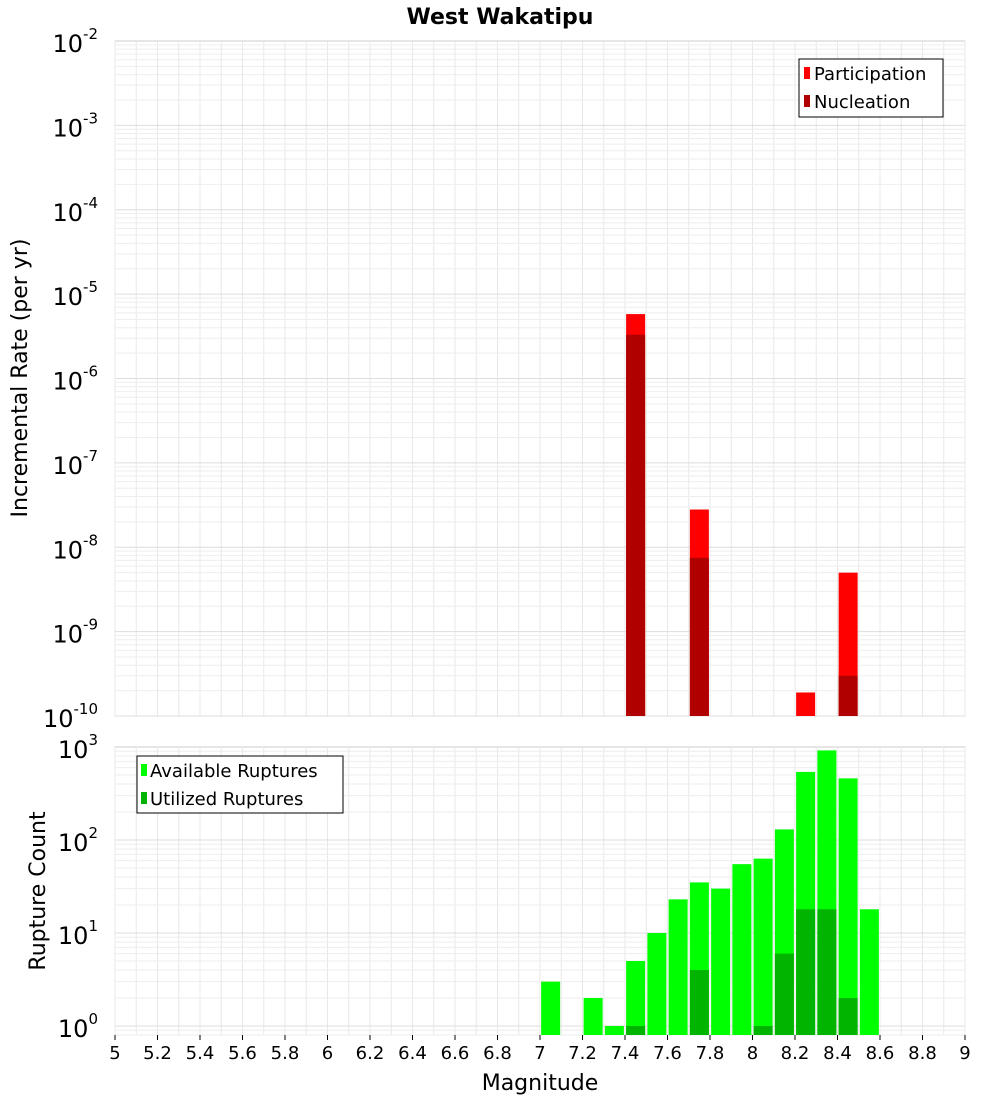 The width and height of the screenshot is (1000, 1100). I want to click on x-tick-label: 6, so click(327, 1053).